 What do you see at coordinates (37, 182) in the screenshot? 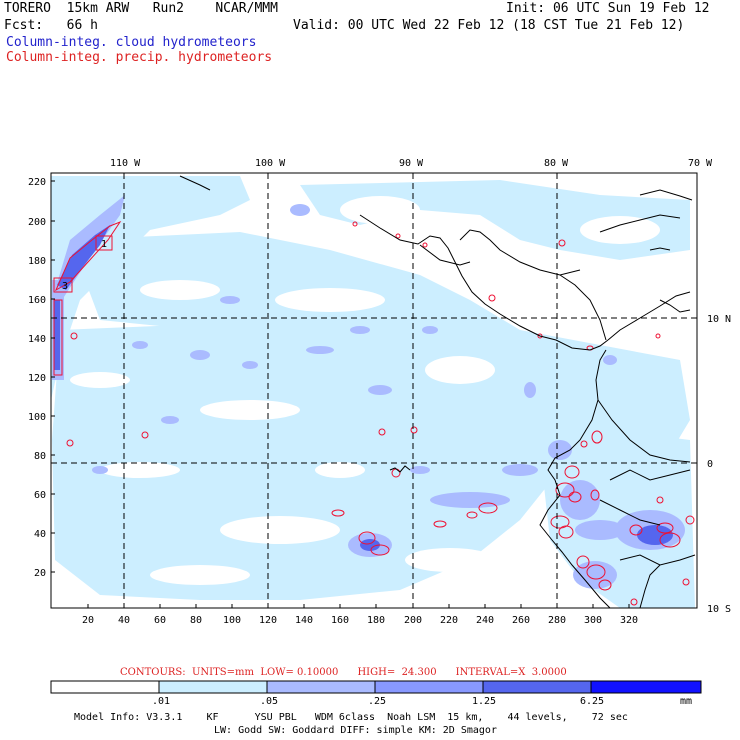
I see `y-tick: 220` at bounding box center [37, 182].